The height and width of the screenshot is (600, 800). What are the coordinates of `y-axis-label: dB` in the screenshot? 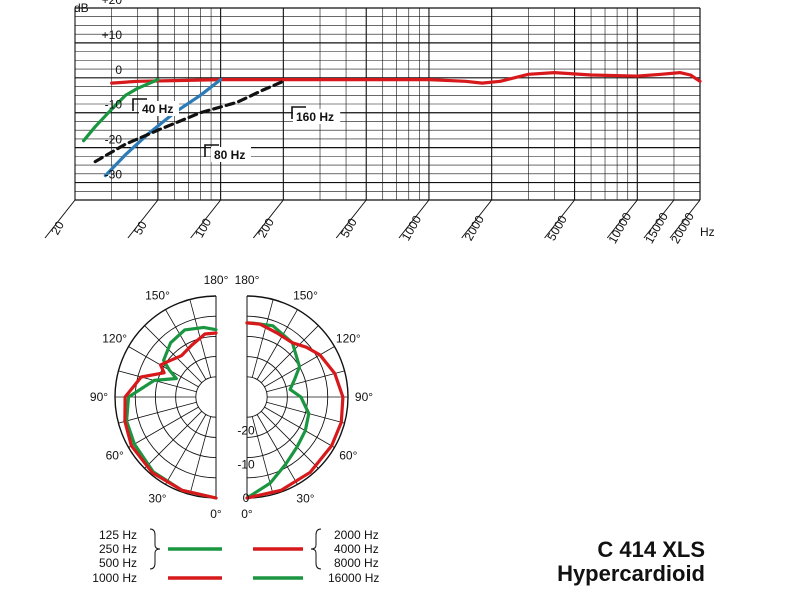 It's located at (81, 8).